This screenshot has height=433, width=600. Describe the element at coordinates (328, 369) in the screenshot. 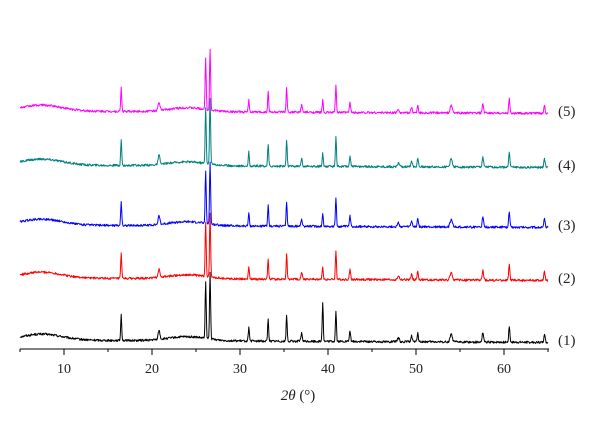

I see `x-tick-label: 40` at that location.